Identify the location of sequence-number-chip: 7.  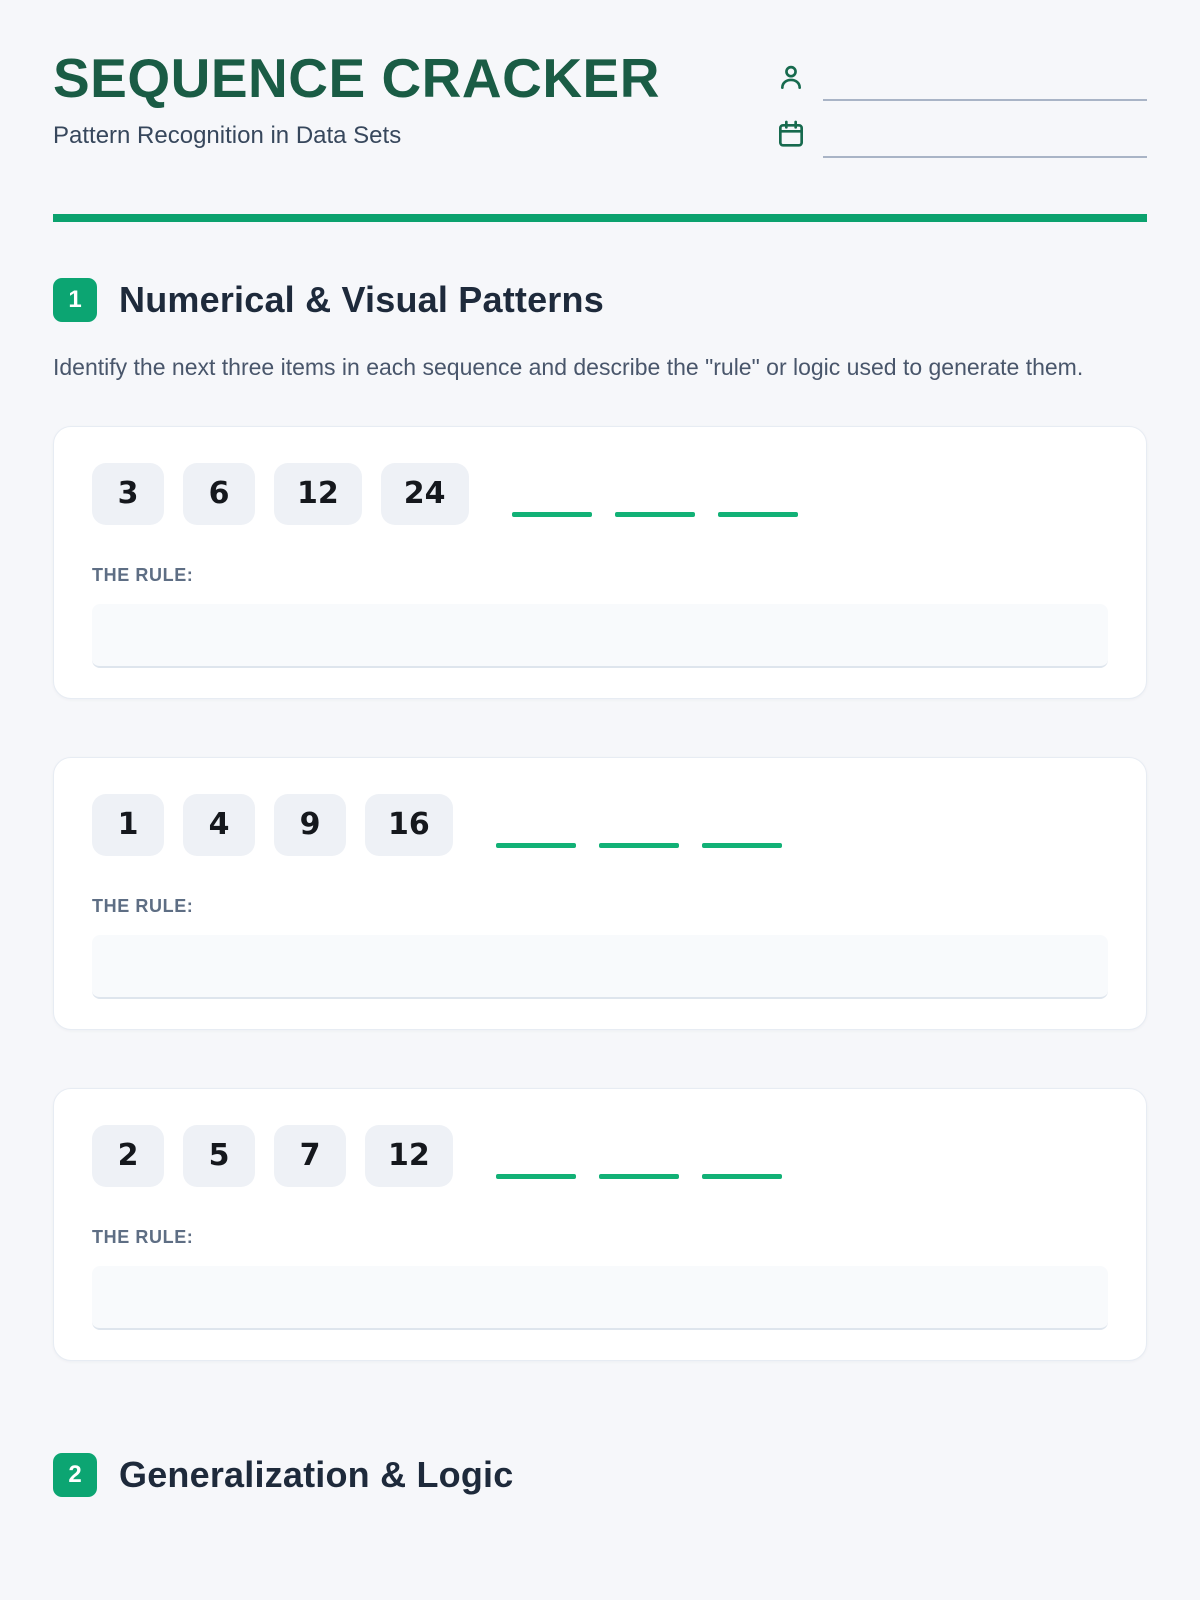
(310, 1155).